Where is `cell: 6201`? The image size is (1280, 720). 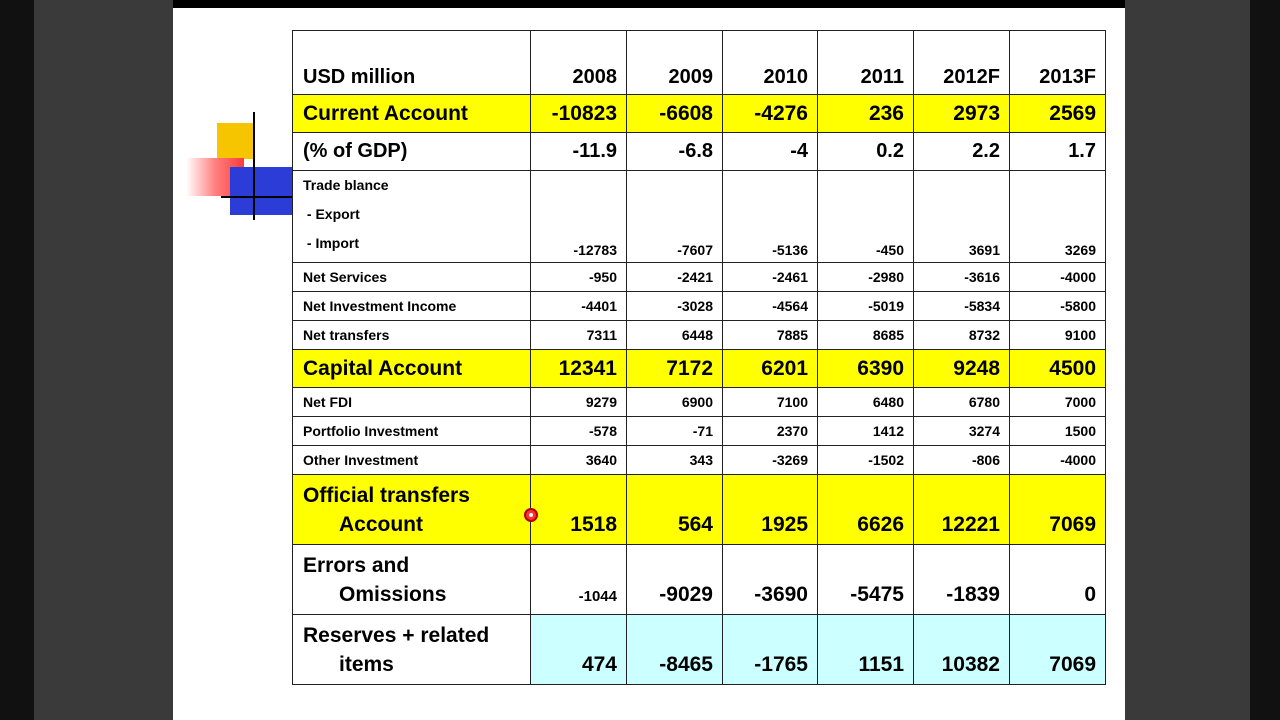 cell: 6201 is located at coordinates (770, 368).